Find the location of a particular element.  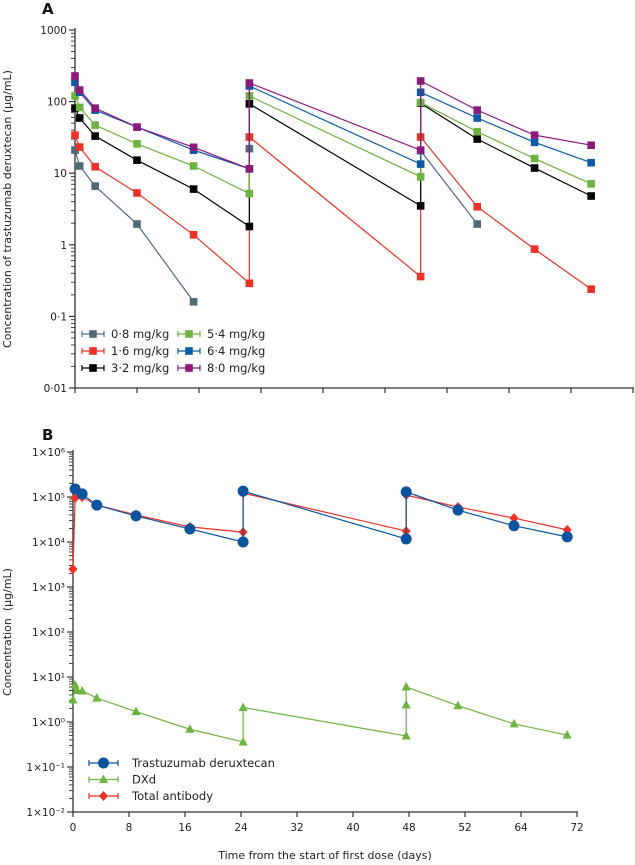

y-tick-label: 1×10² is located at coordinates (48, 633).